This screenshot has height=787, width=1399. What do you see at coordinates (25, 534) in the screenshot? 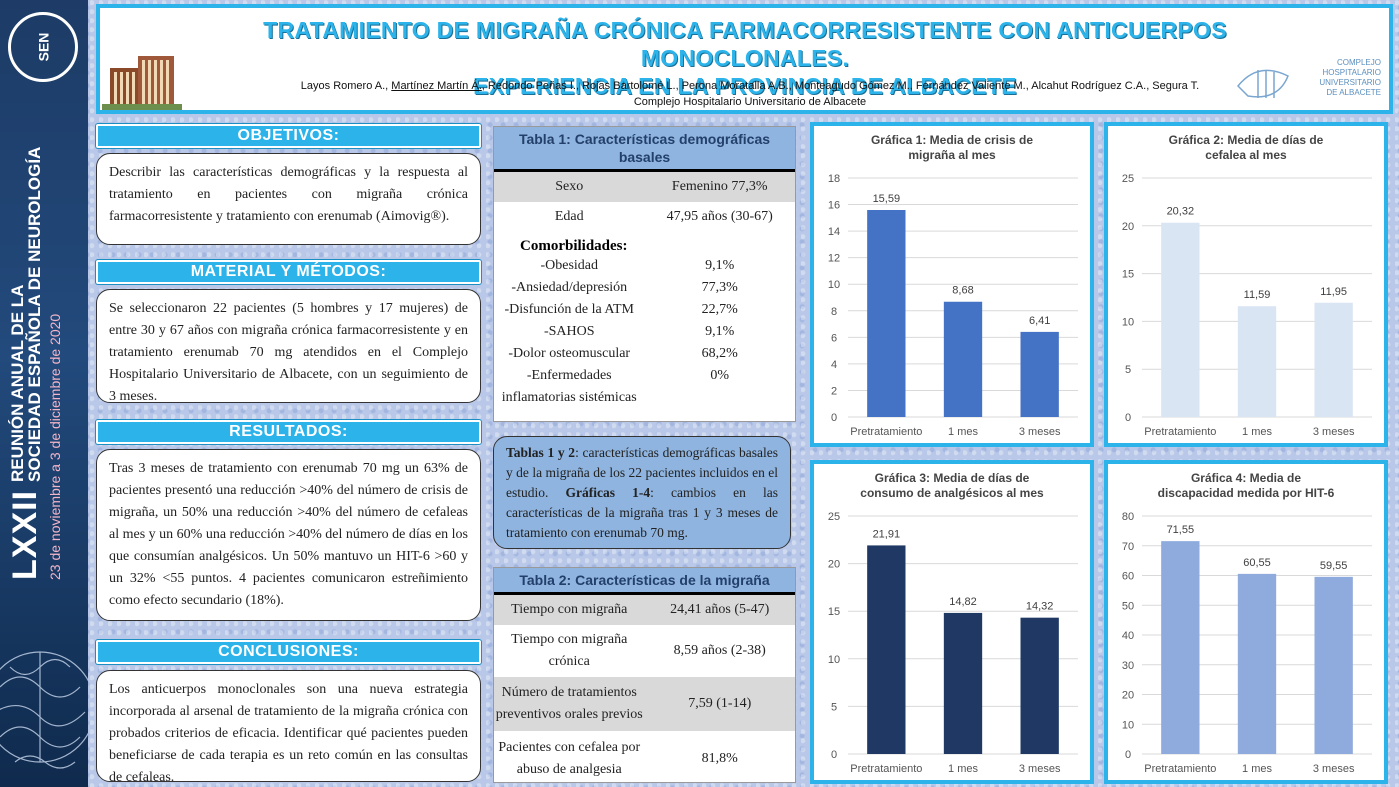
I see `meeting-number: LXXII` at bounding box center [25, 534].